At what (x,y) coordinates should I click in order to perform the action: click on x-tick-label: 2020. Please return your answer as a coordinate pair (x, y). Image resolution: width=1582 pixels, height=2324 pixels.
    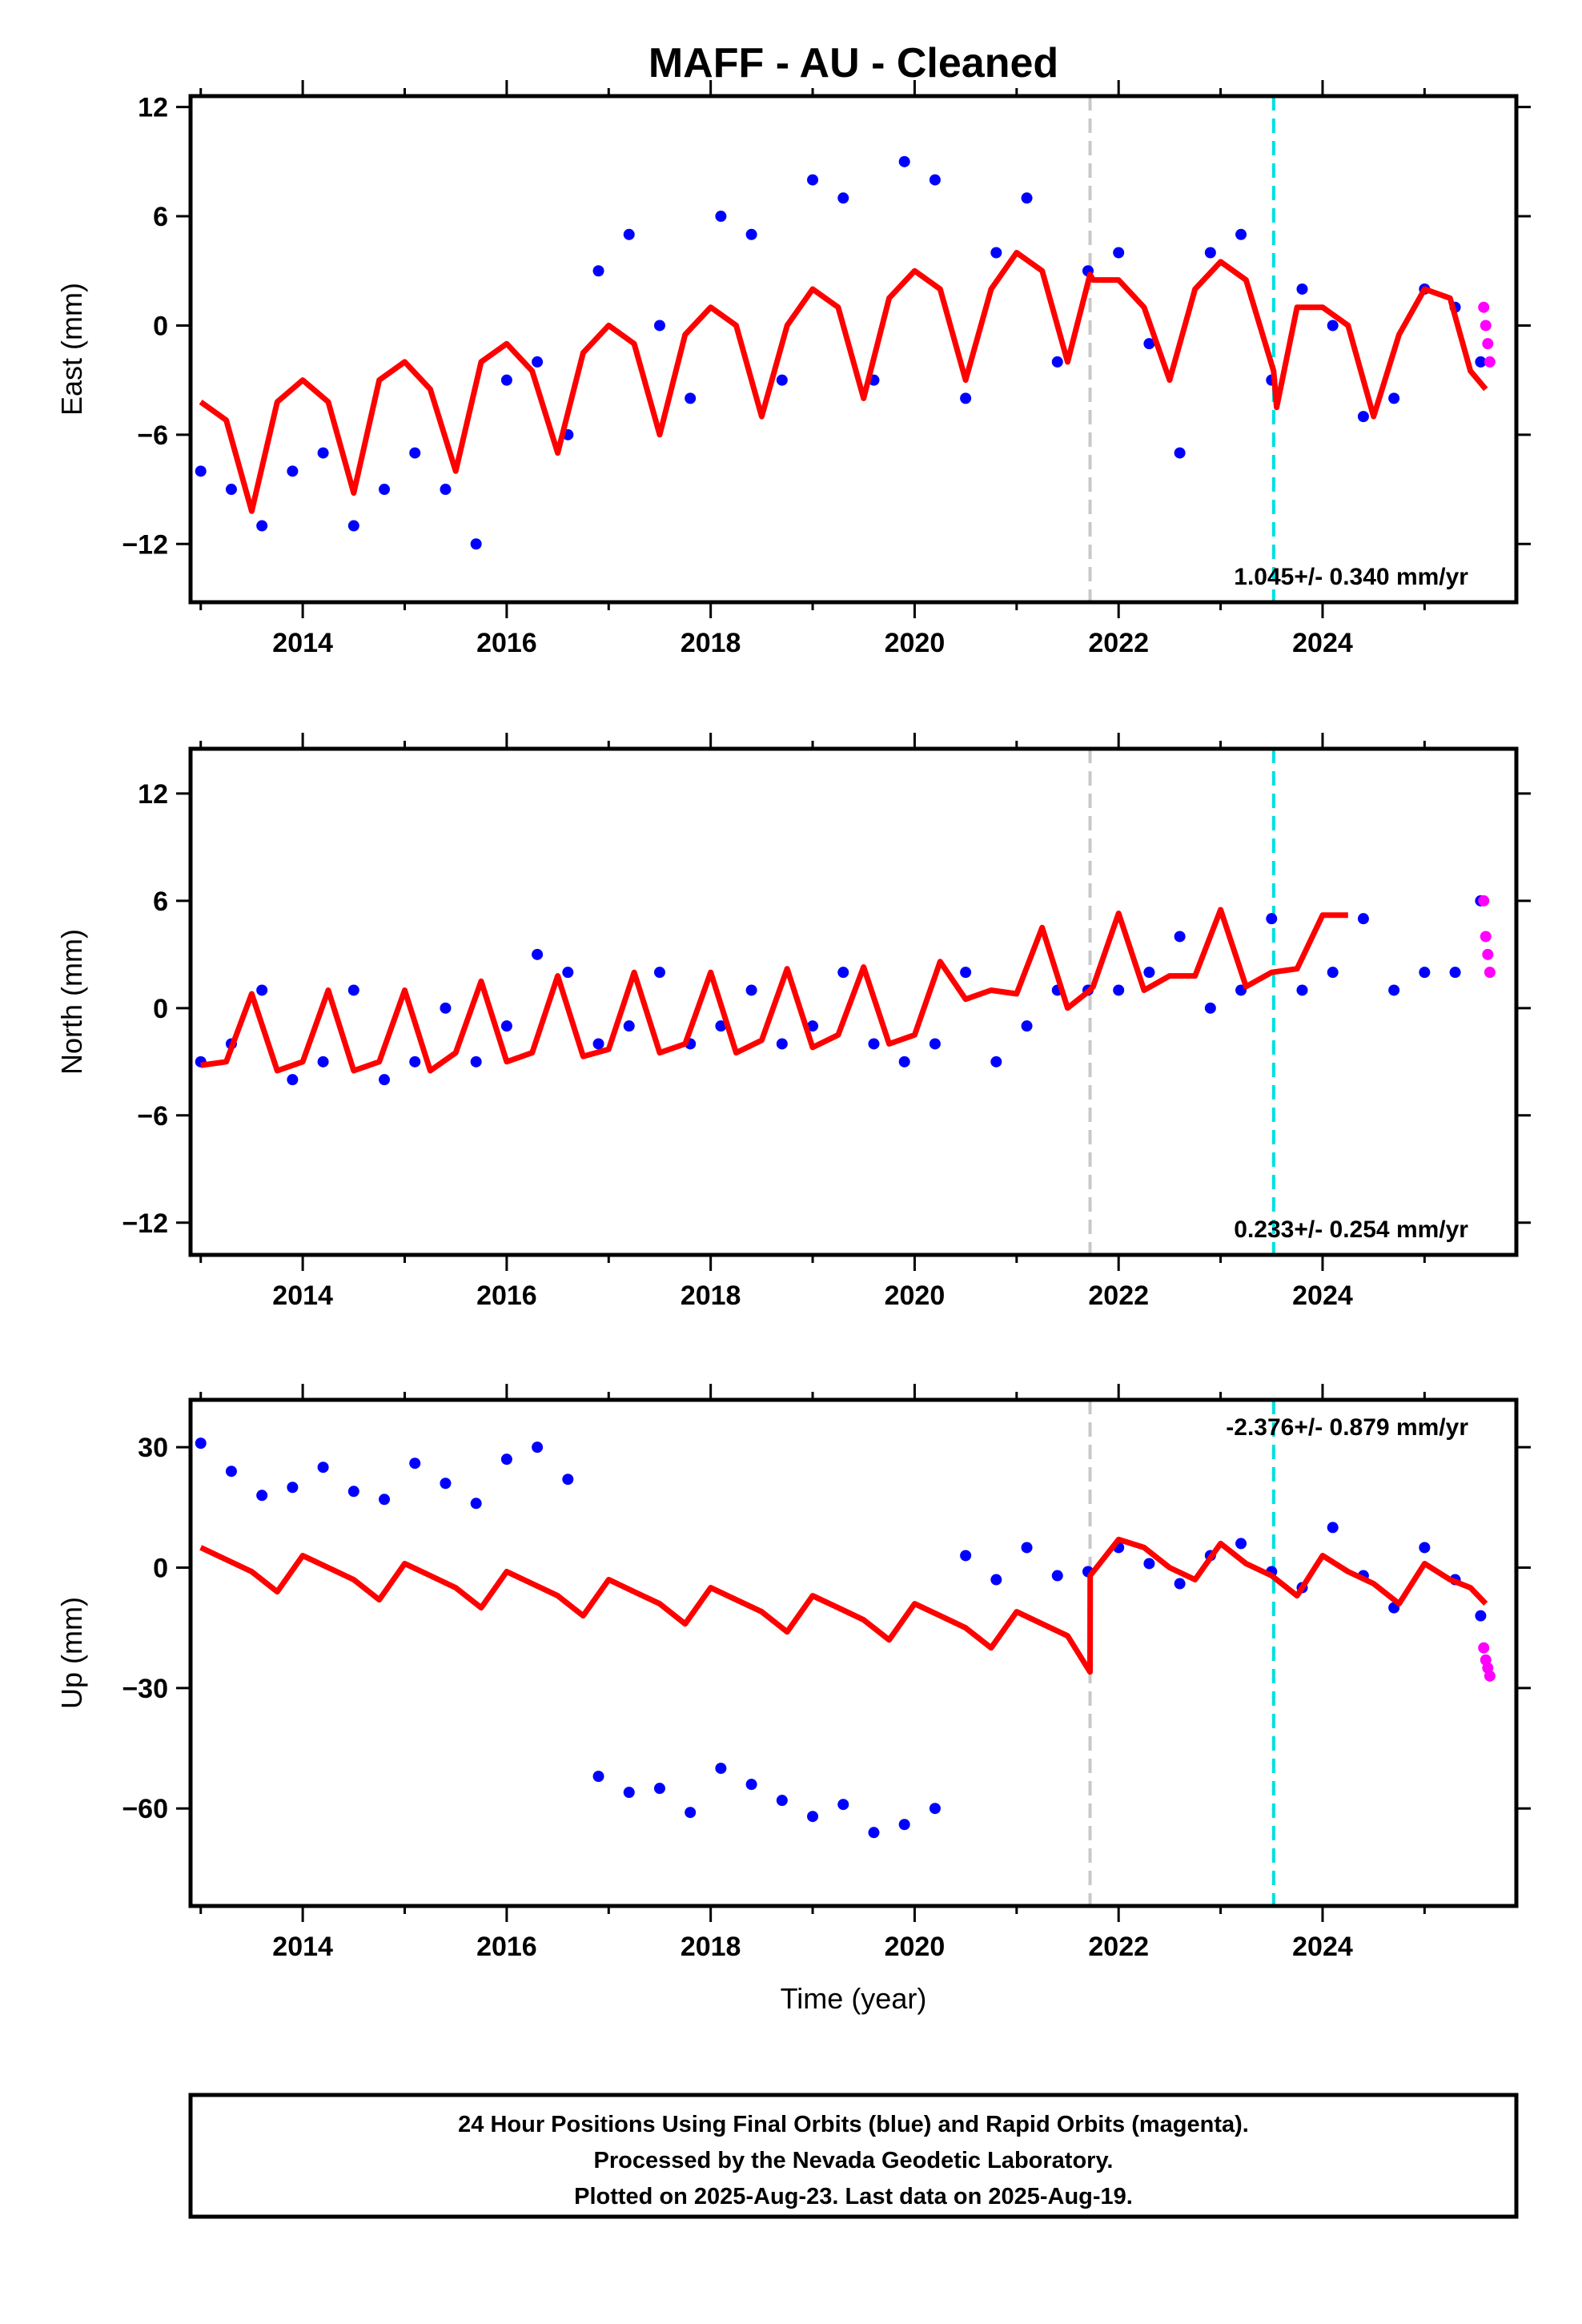
    Looking at the image, I should click on (915, 1947).